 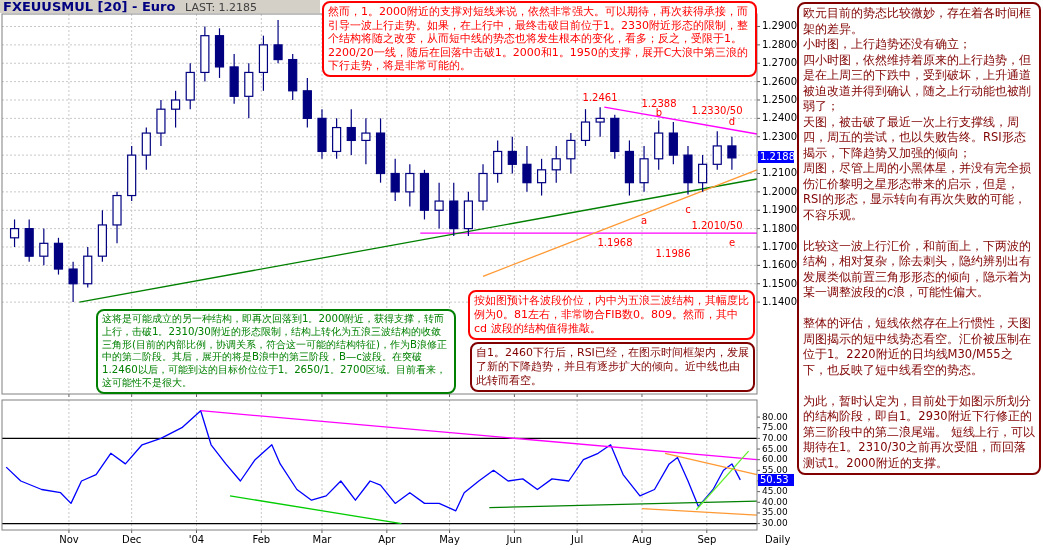 What do you see at coordinates (775, 501) in the screenshot?
I see `y-tick-label: 40.00` at bounding box center [775, 501].